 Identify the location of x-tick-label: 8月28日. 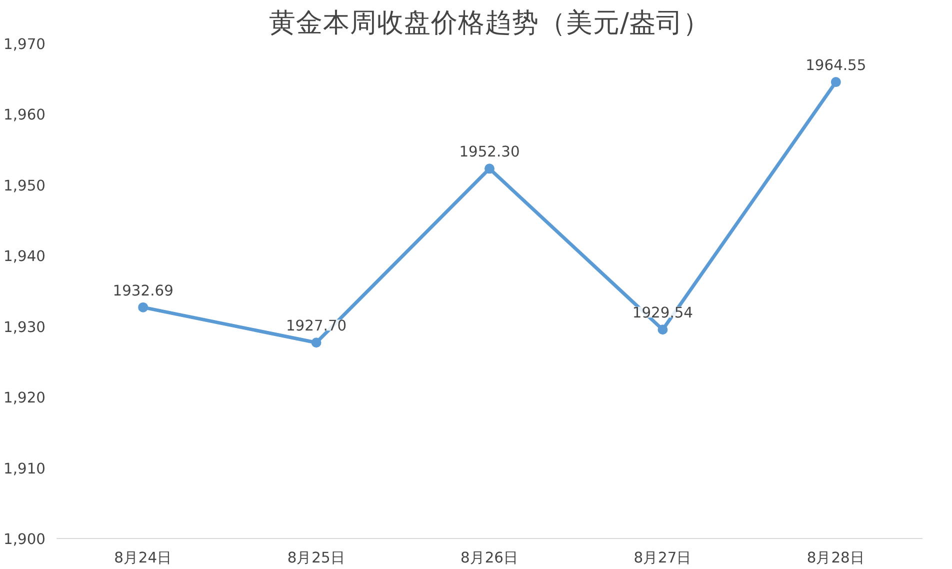
(835, 558).